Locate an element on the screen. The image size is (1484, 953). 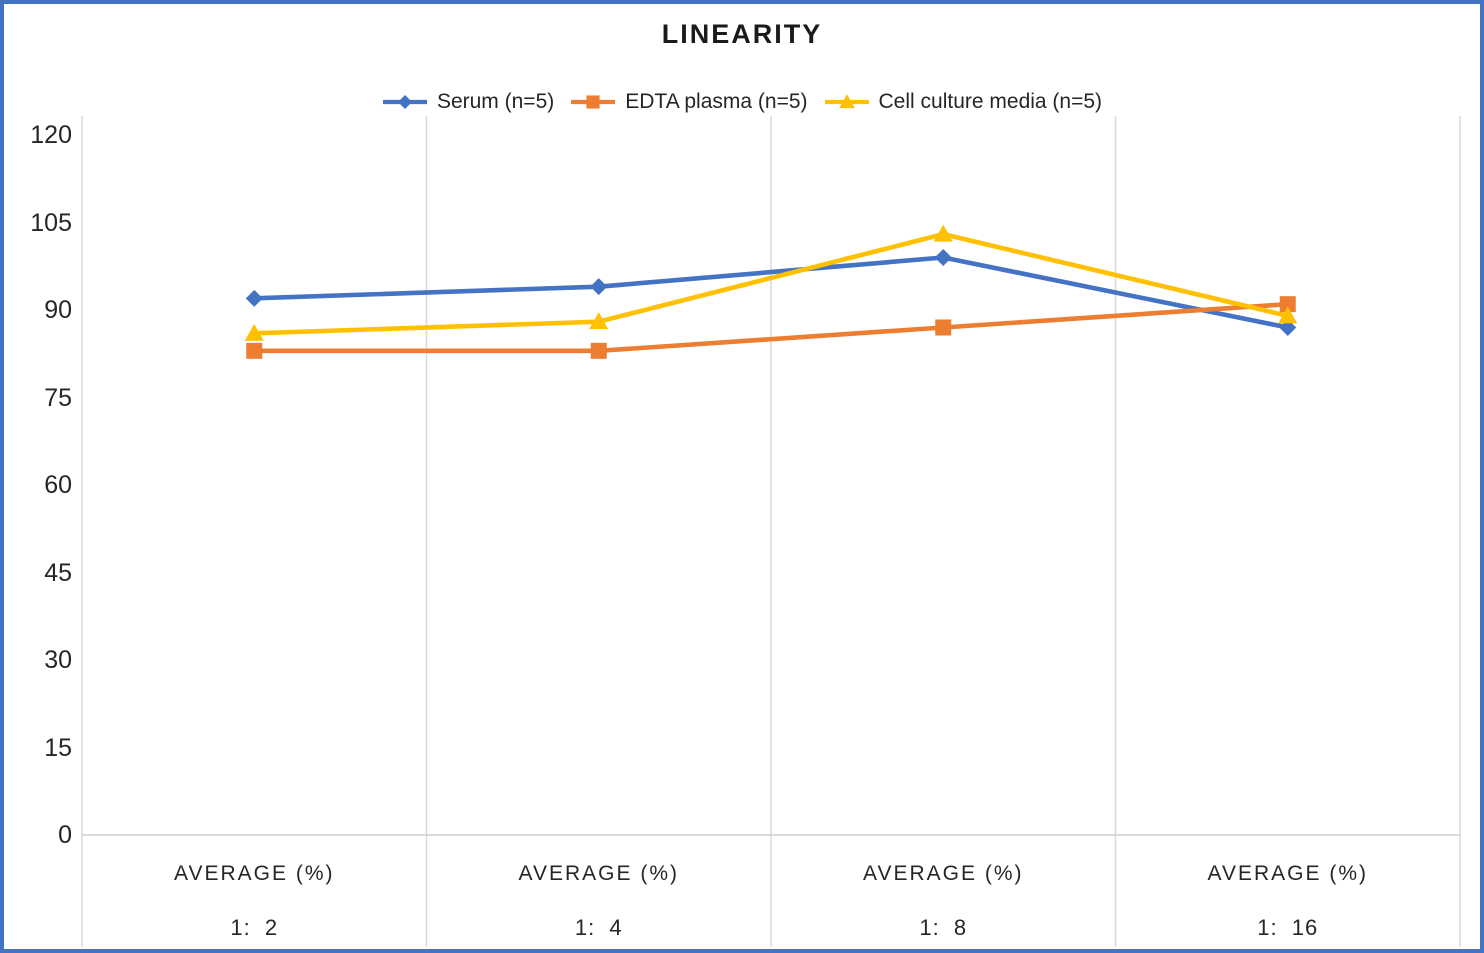
chart-title: LINEARITY is located at coordinates (742, 34).